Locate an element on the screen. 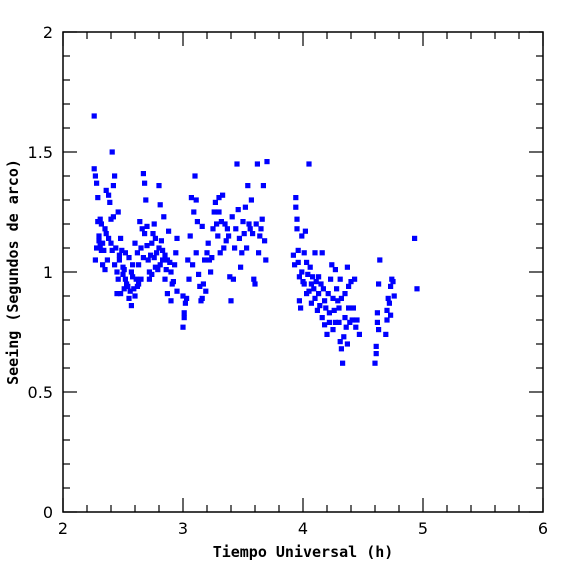 The width and height of the screenshot is (574, 574). x-tick-label: 3 is located at coordinates (183, 528).